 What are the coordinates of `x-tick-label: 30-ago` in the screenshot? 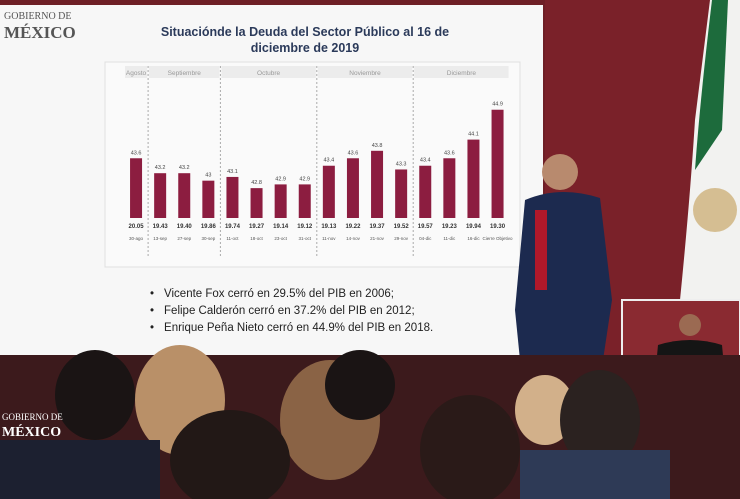 It's located at (136, 238).